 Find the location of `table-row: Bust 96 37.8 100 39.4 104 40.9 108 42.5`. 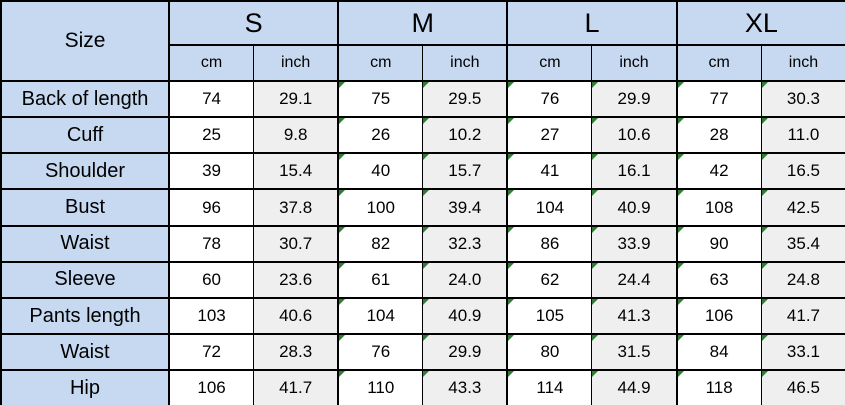

table-row: Bust 96 37.8 100 39.4 104 40.9 108 42.5 is located at coordinates (422, 207).